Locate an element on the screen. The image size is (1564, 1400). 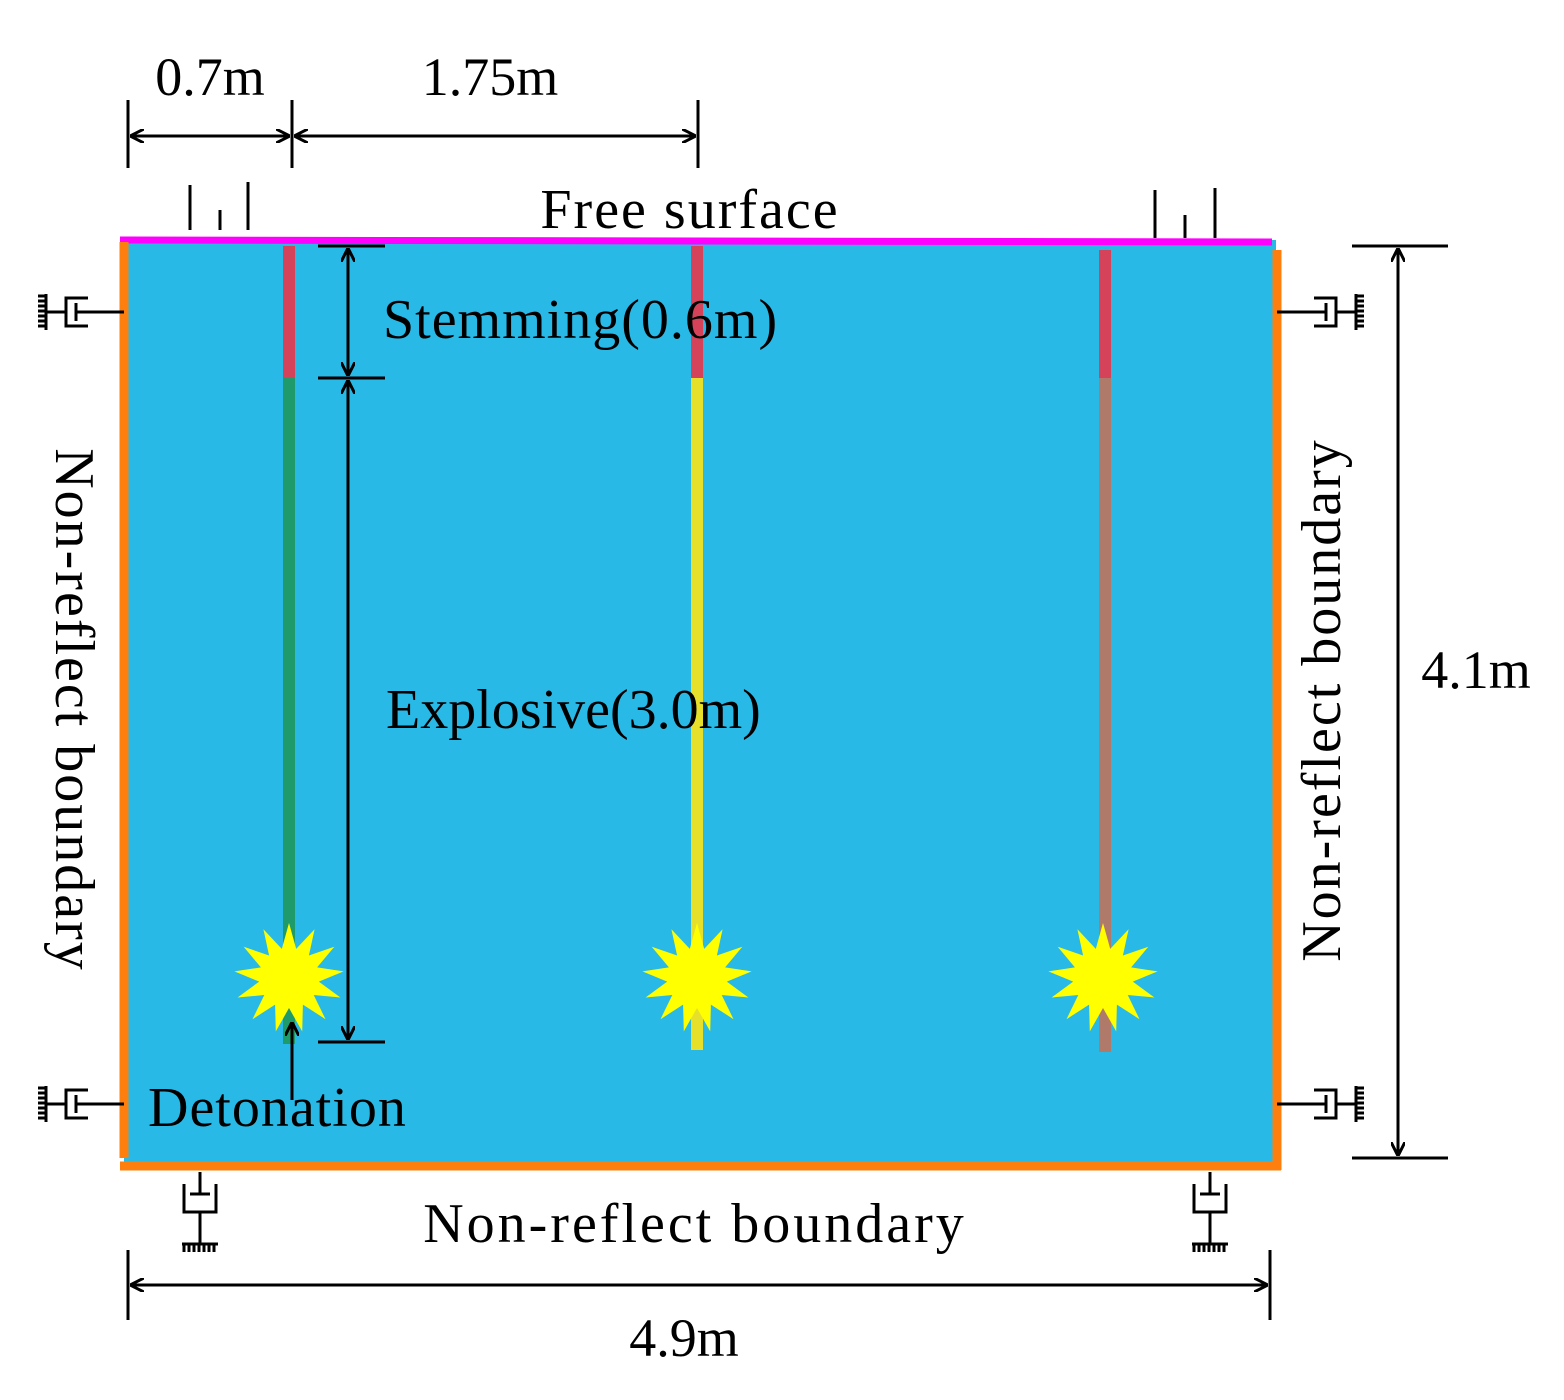
free-surface-line is located at coordinates (696, 241).